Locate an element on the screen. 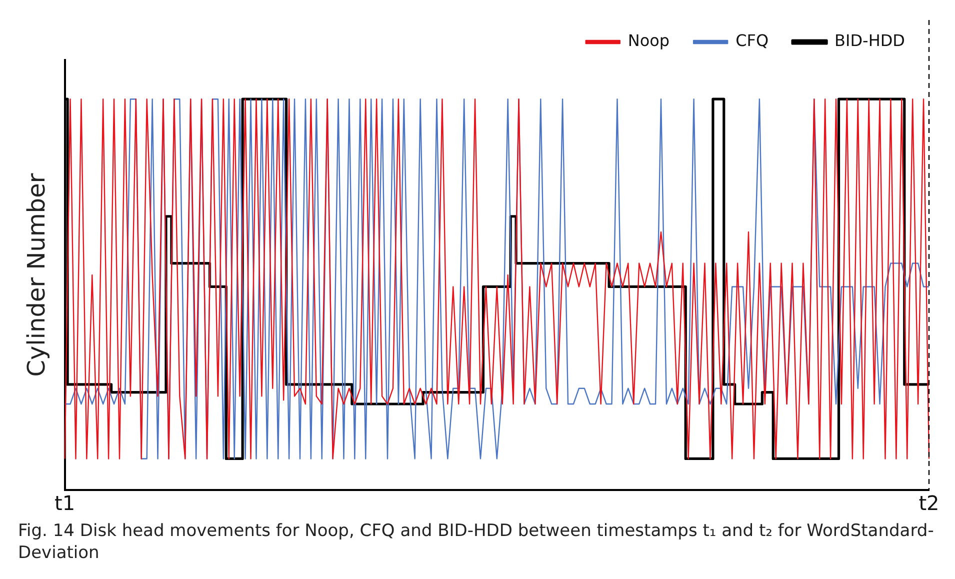 This screenshot has height=579, width=955. caption: Fig. 14 Disk head movements for Noop, CFQ and BID-HDD between timestamps t₁ and t₂ for WordStandard-Deviation is located at coordinates (476, 542).